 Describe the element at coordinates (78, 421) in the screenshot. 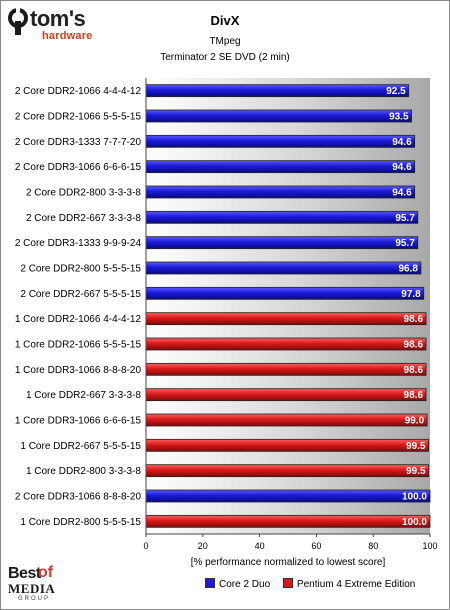

I see `category-label: 1 Core DDR3-1066 6-6-6-15` at that location.